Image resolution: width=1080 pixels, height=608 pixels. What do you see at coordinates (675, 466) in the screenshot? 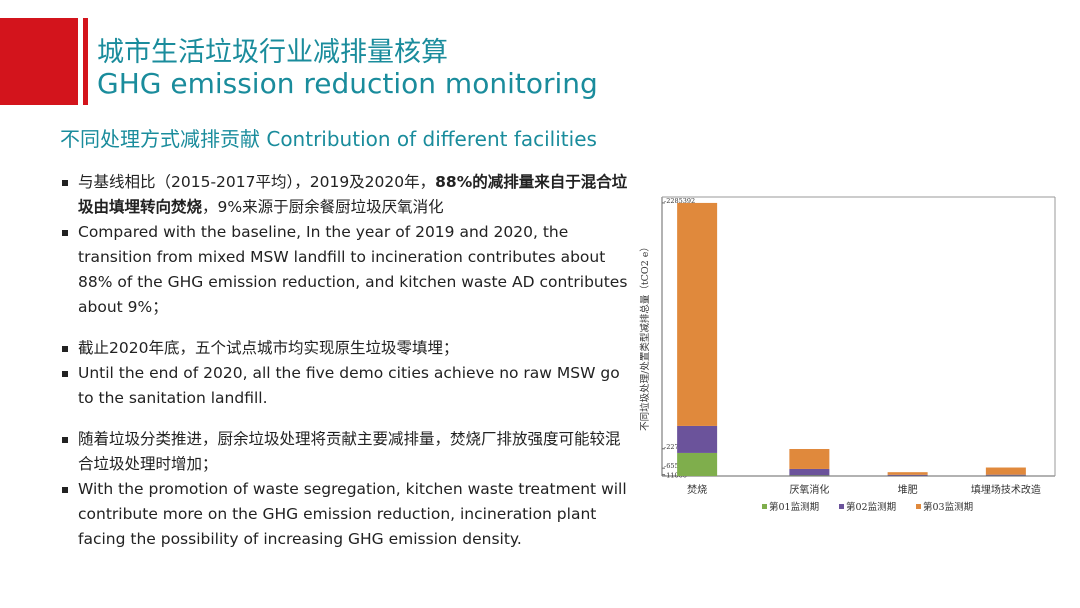
I see `y-tick-label: -65531` at bounding box center [675, 466].